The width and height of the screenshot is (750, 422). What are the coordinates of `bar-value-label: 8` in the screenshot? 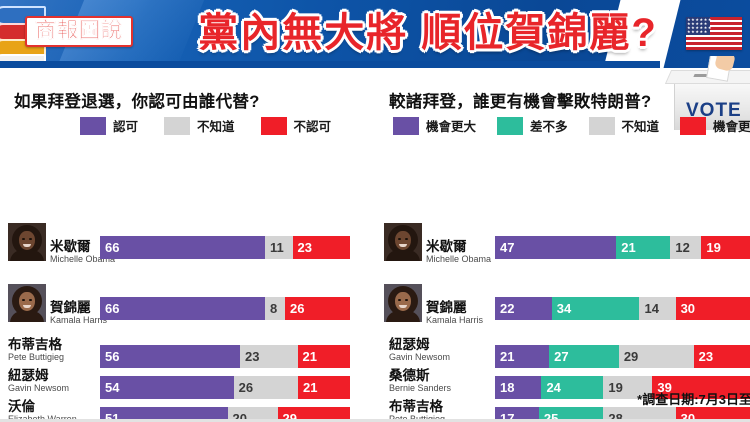 It's located at (274, 308).